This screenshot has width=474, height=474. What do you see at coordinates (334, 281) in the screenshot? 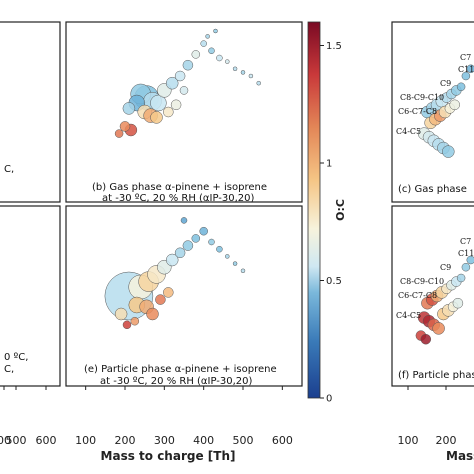
I see `colorbar-tick-label: 0.5` at bounding box center [334, 281].